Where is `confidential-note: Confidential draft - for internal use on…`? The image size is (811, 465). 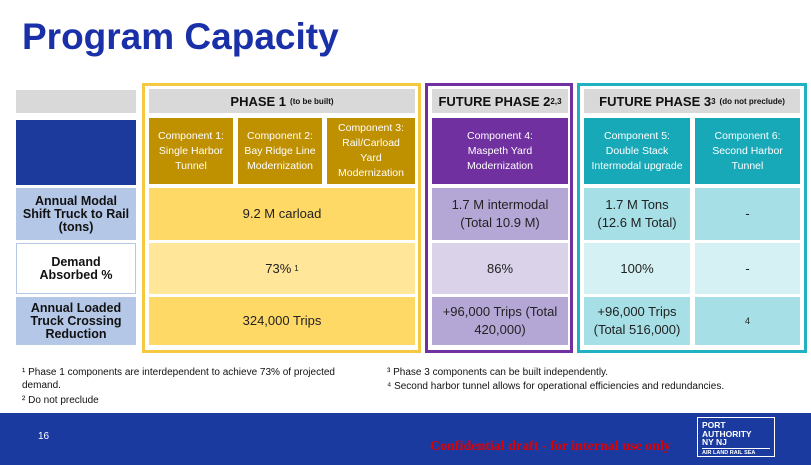
confidential-note: Confidential draft - for internal use on… is located at coordinates (550, 446).